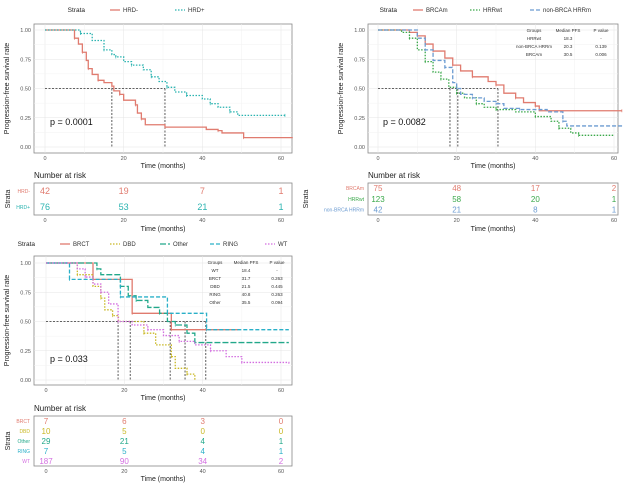 The height and width of the screenshot is (488, 624). Describe the element at coordinates (277, 294) in the screenshot. I see `inset-cell: 0.263` at that location.